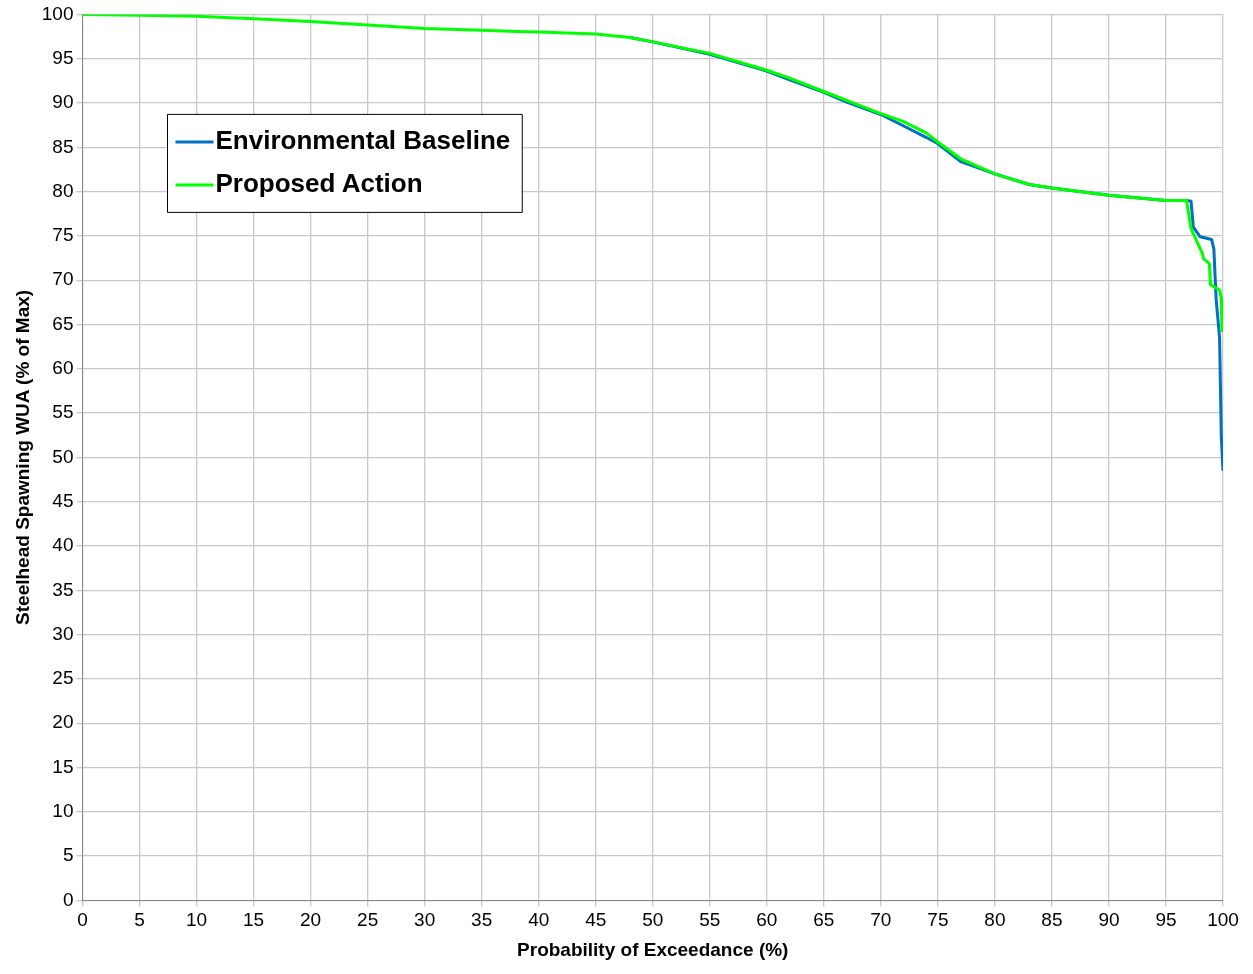 Image resolution: width=1253 pixels, height=974 pixels. What do you see at coordinates (995, 920) in the screenshot?
I see `x-tick-label: 80` at bounding box center [995, 920].